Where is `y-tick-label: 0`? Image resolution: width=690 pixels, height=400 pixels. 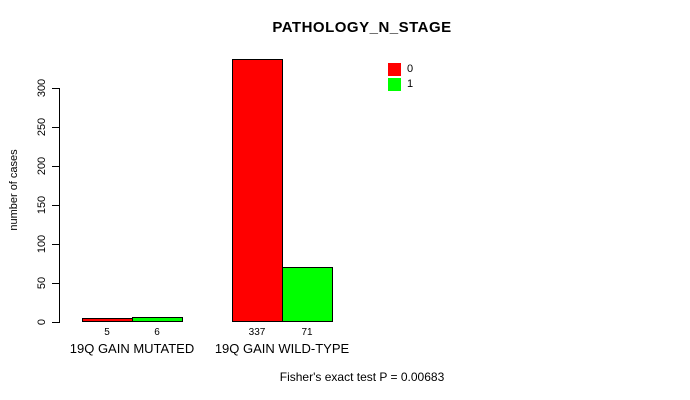
y-tick-label: 0 is located at coordinates (42, 322).